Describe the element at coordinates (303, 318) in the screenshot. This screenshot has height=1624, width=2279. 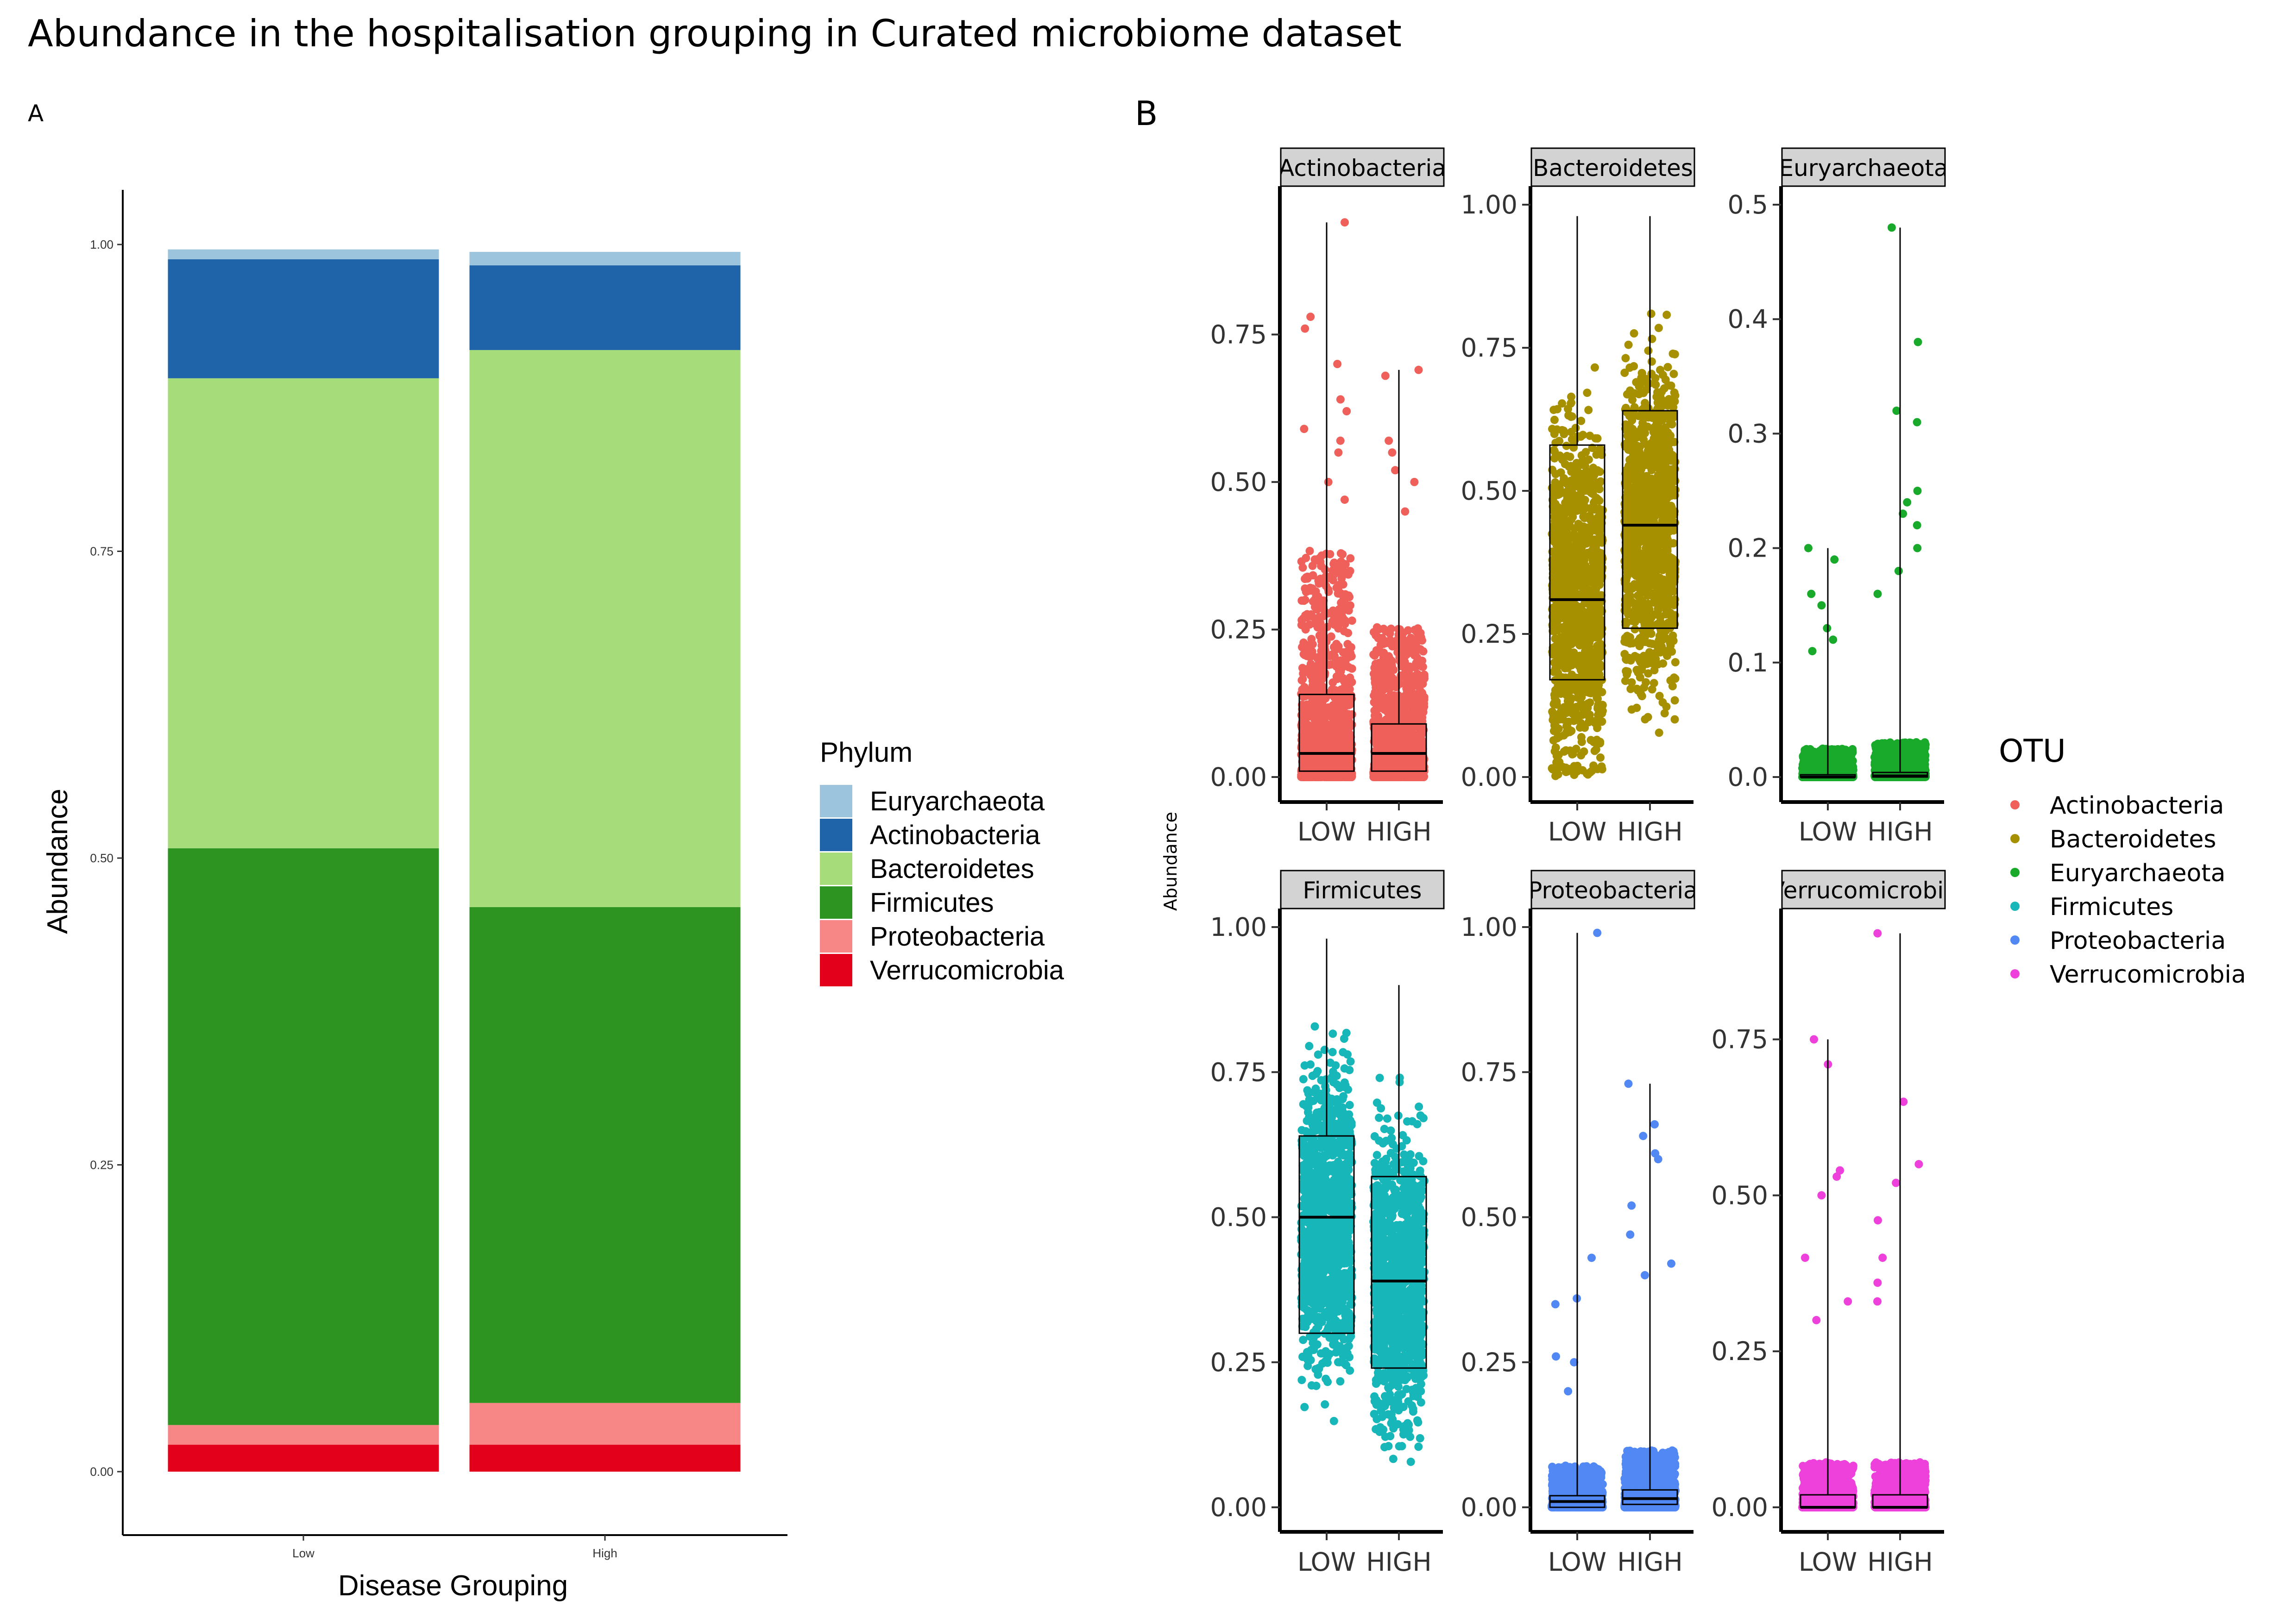
I see `bar-segment-low-actinobacteria` at that location.